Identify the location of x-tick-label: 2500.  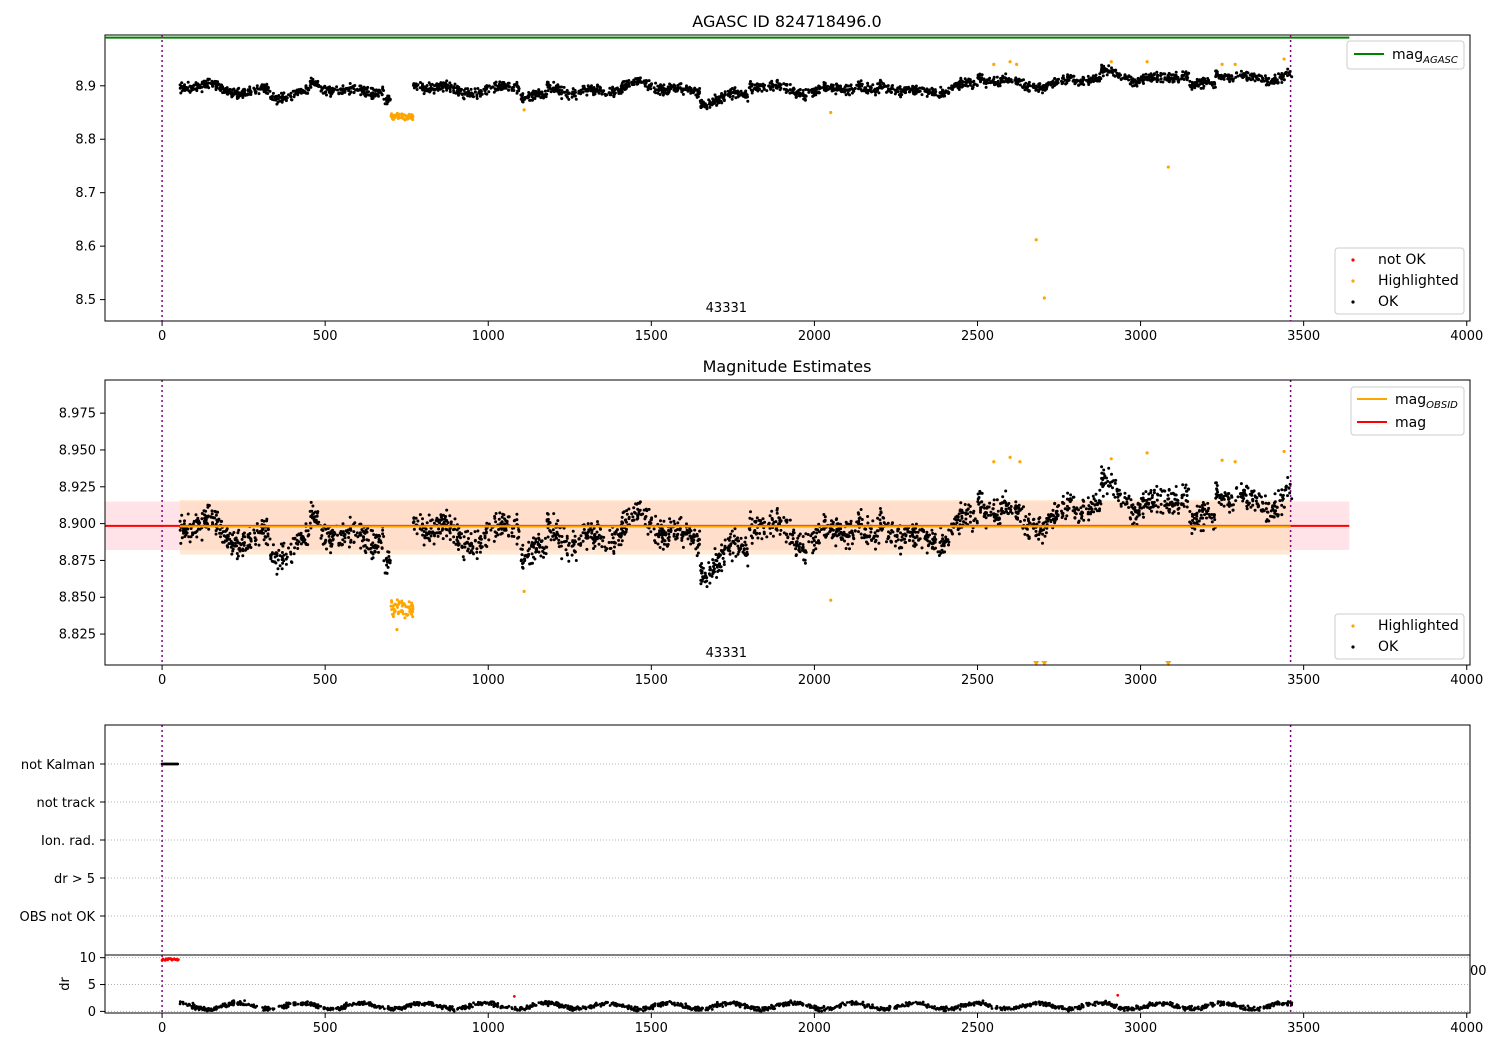
(977, 336).